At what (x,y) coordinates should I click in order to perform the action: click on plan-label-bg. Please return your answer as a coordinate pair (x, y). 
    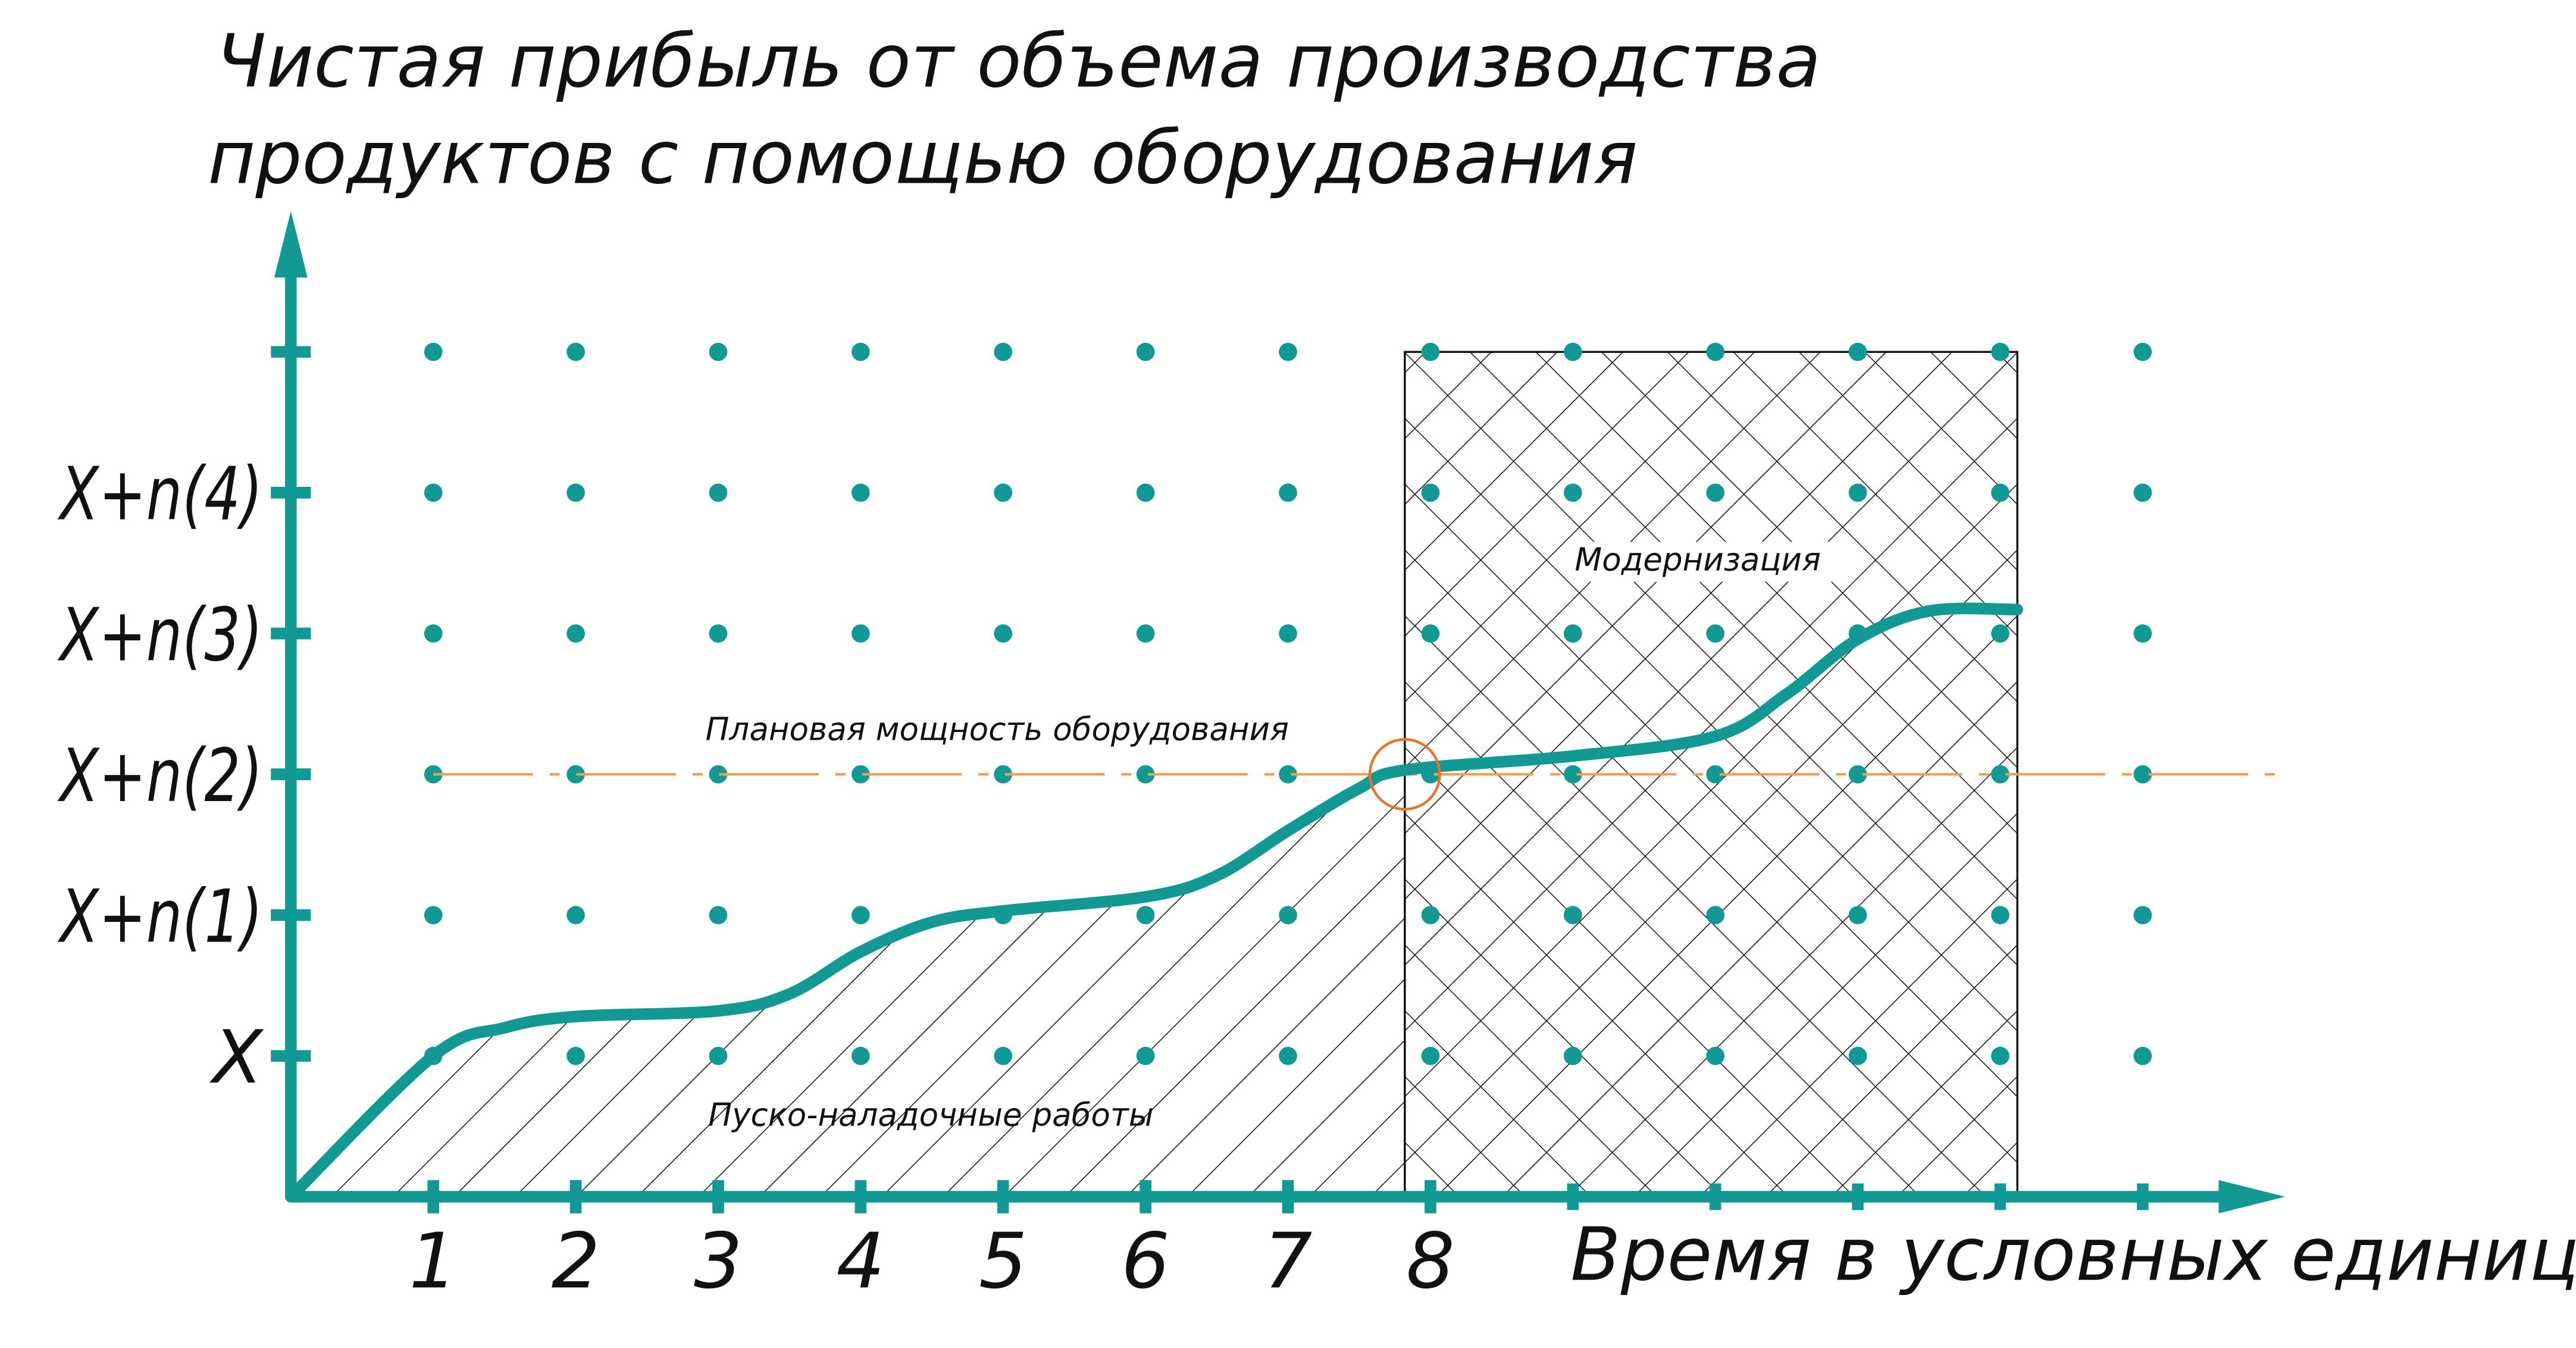
    Looking at the image, I should click on (999, 732).